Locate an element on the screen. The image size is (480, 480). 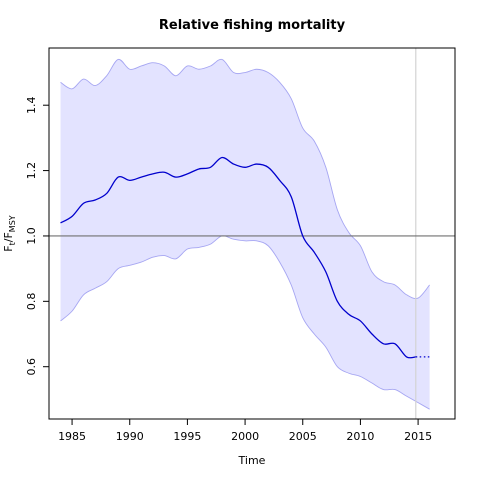
y-label-sep: / is located at coordinates (8, 240).